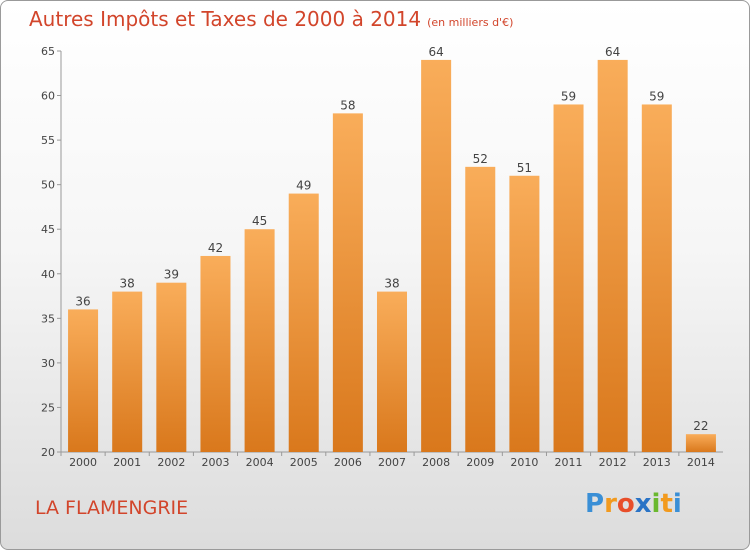  Describe the element at coordinates (48, 363) in the screenshot. I see `y-tick-label: 30` at that location.